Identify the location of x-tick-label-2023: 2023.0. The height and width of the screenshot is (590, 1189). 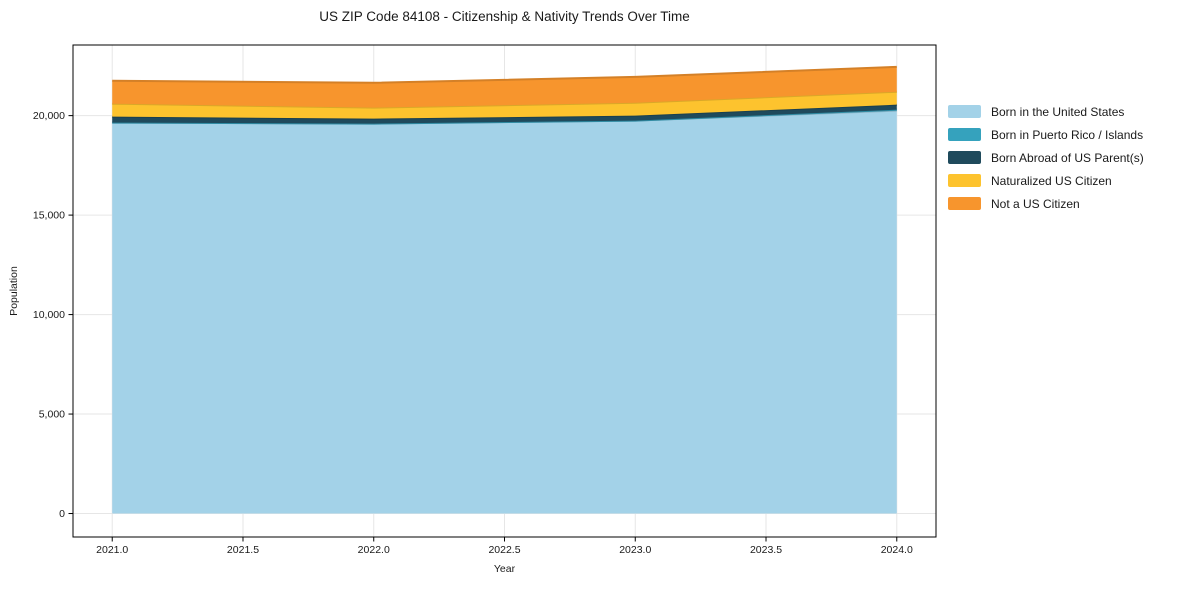
(635, 550).